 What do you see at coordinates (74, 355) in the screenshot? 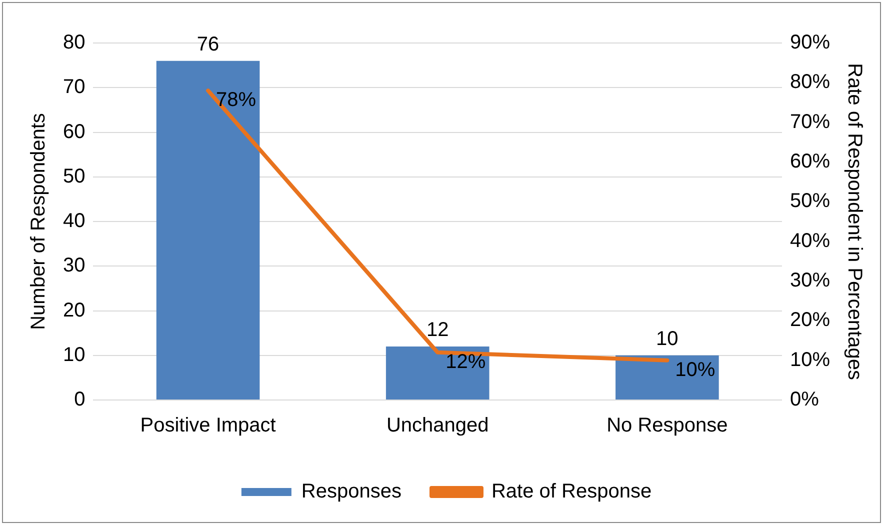
I see `y-tick-label: 10` at bounding box center [74, 355].